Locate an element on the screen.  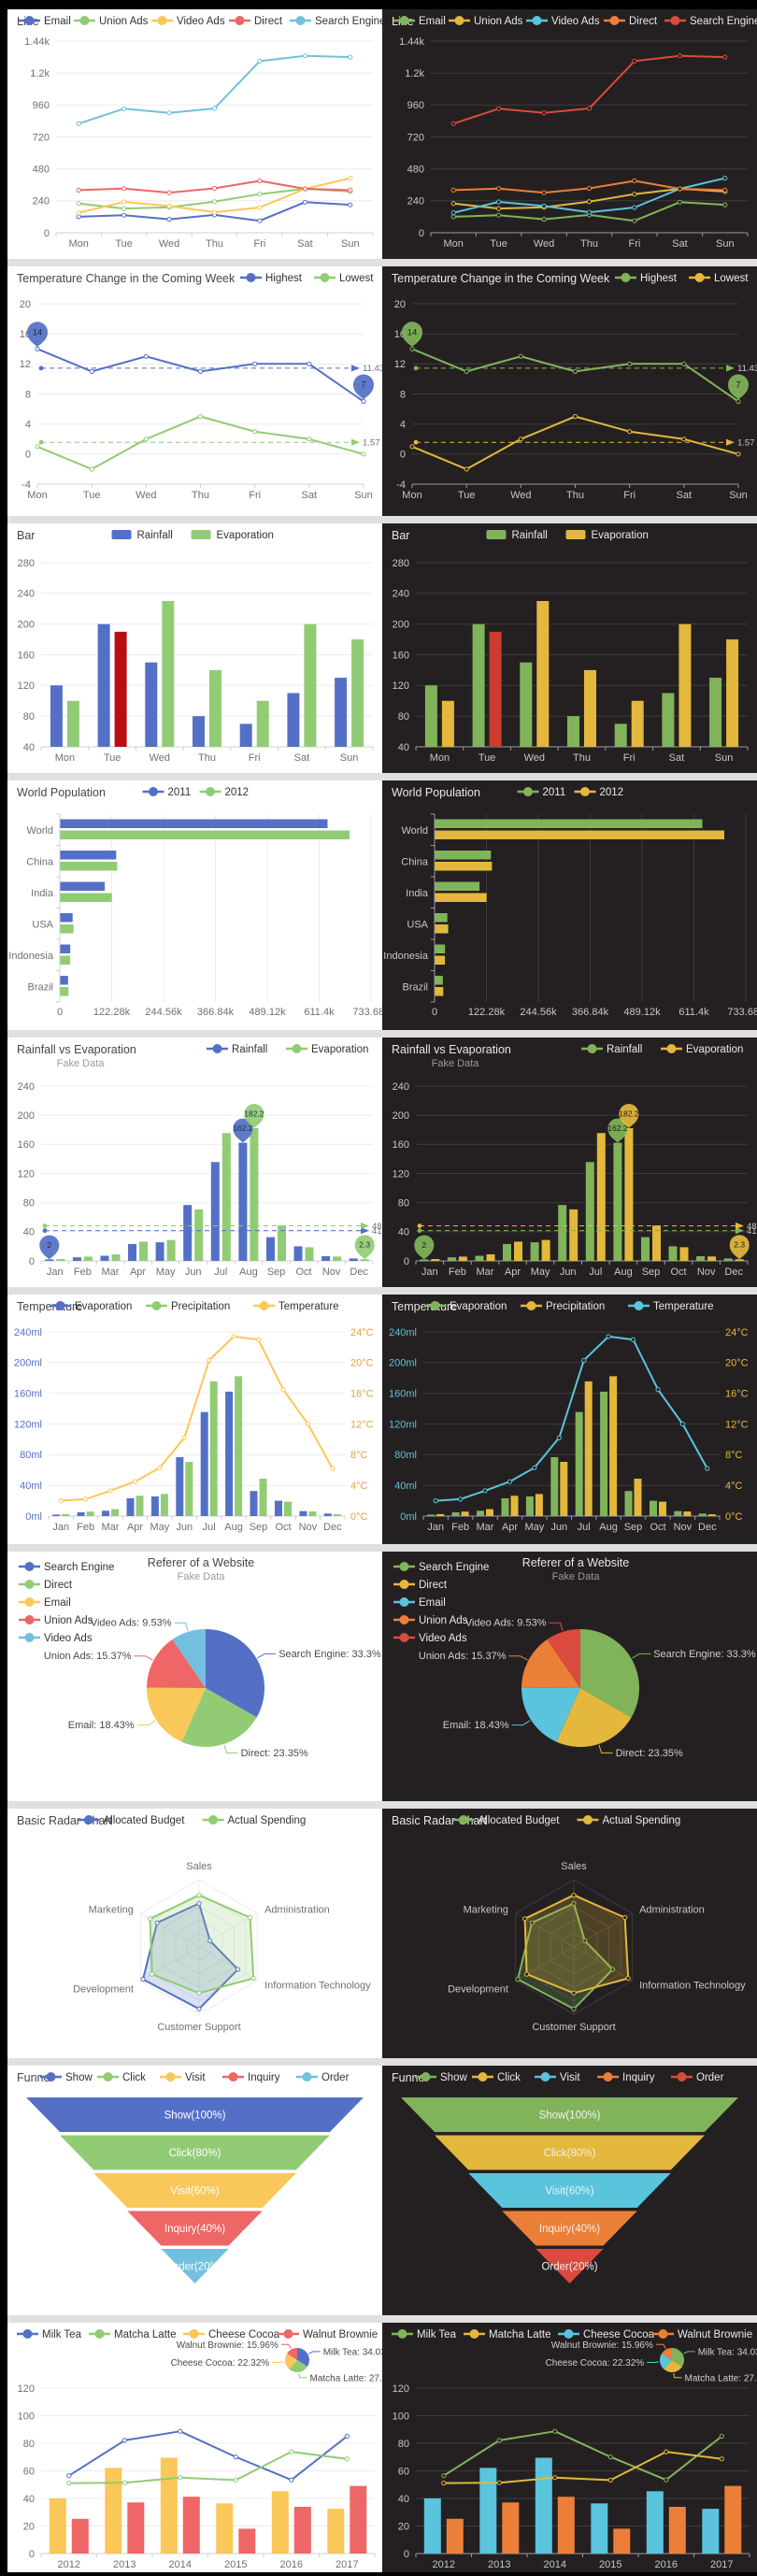
mark-point-label: 182.2 is located at coordinates (629, 1114).